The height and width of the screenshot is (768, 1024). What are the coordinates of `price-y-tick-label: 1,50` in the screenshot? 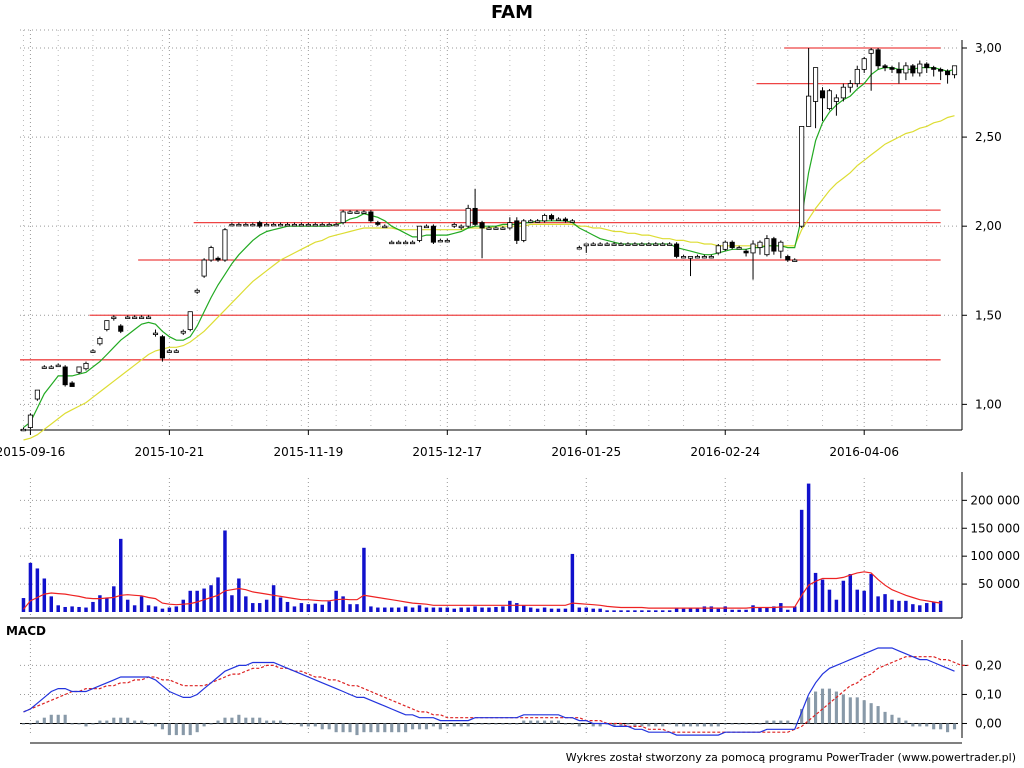 It's located at (988, 315).